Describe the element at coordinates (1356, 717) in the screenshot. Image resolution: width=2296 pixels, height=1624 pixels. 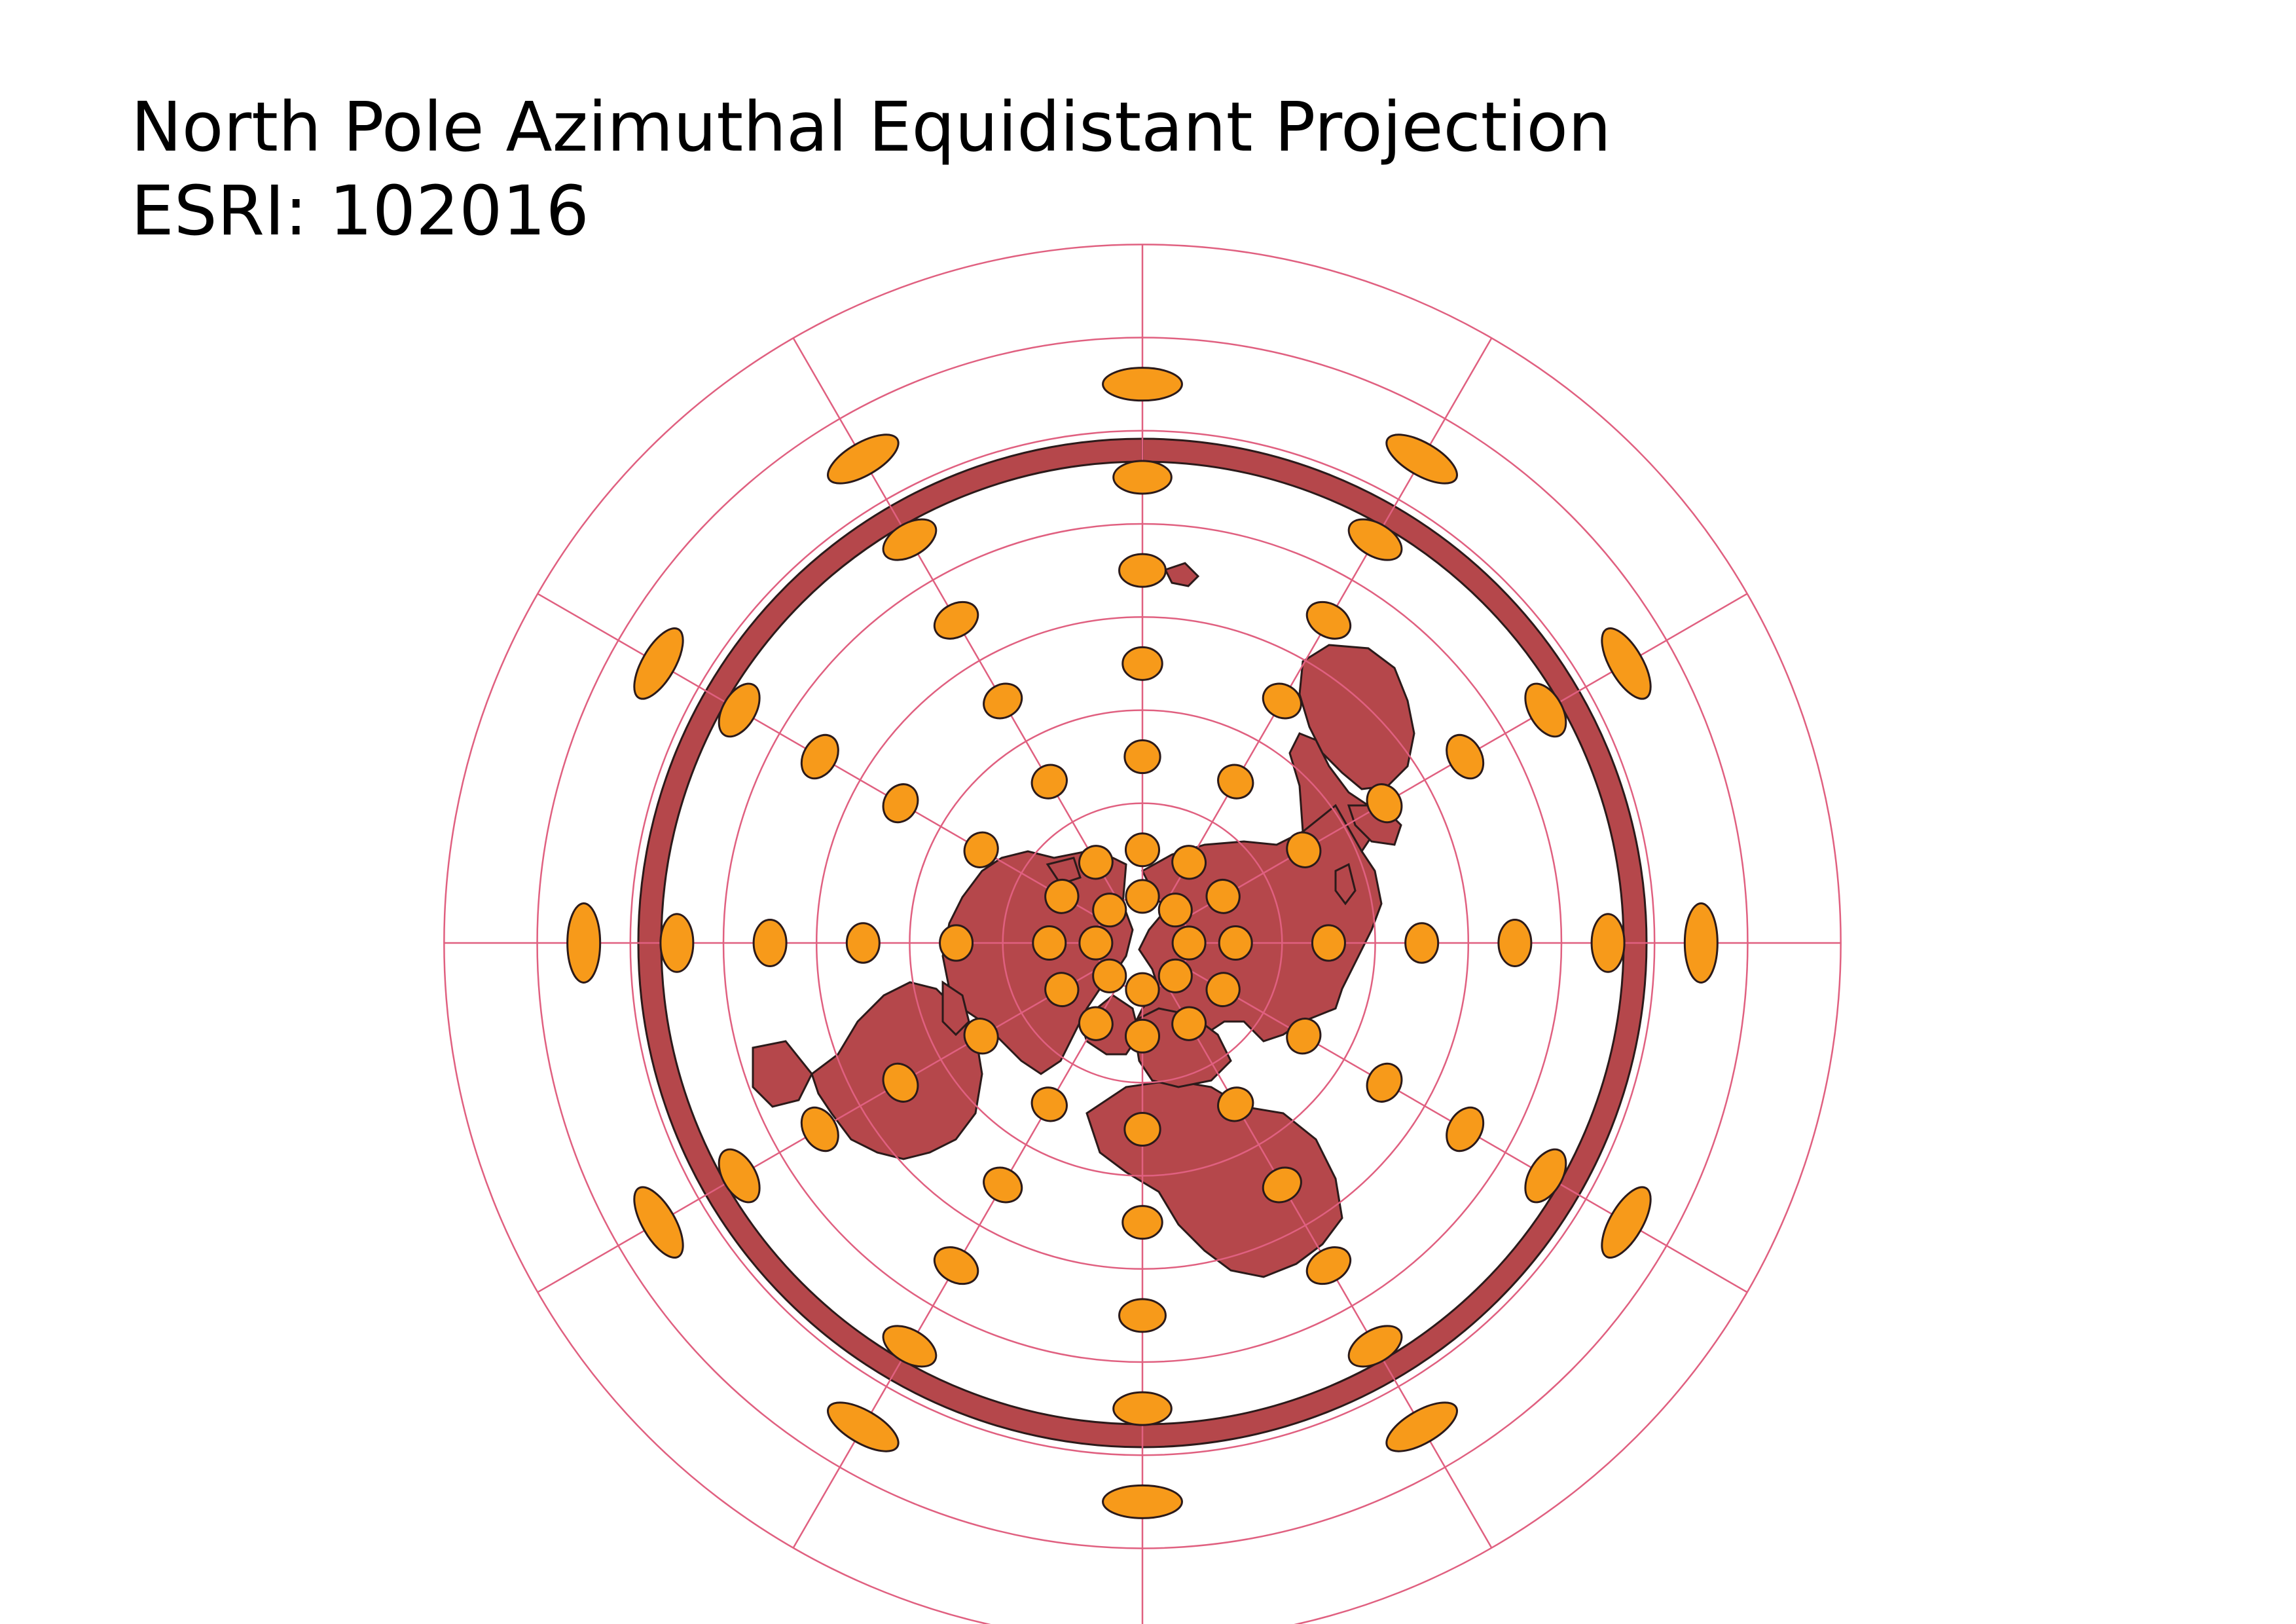
I see `land-australia` at that location.